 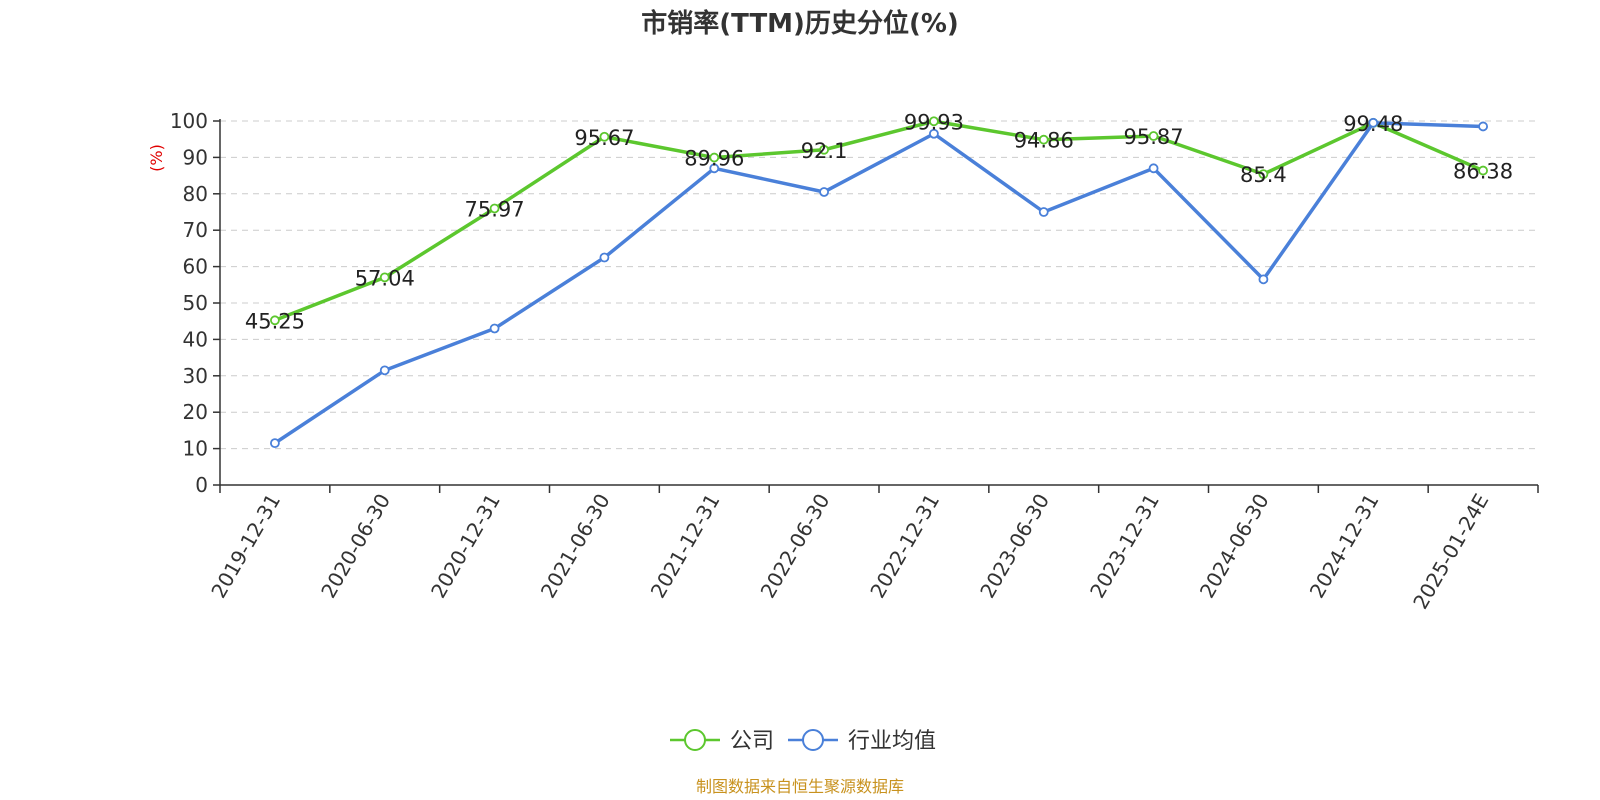 What do you see at coordinates (685, 546) in the screenshot?
I see `x-tick-label: 2021-12-31` at bounding box center [685, 546].